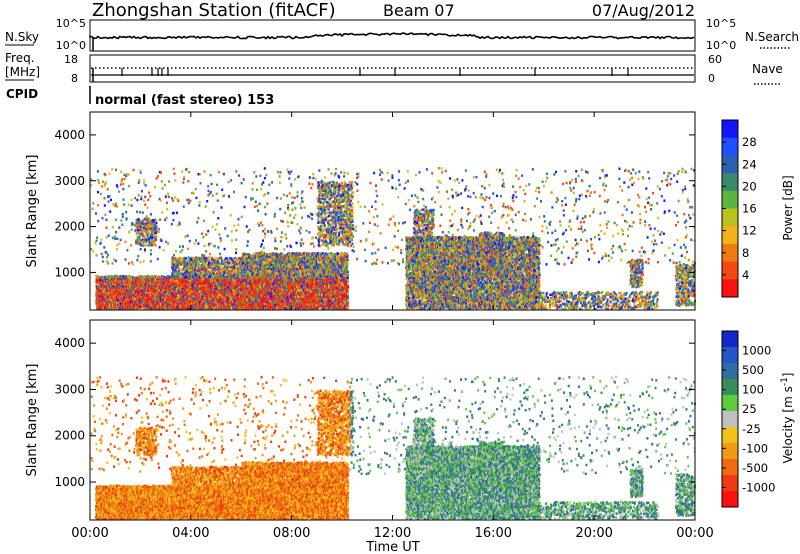 The height and width of the screenshot is (554, 800). What do you see at coordinates (184, 100) in the screenshot?
I see `cpid-text: normal (fast stereo) 153` at bounding box center [184, 100].